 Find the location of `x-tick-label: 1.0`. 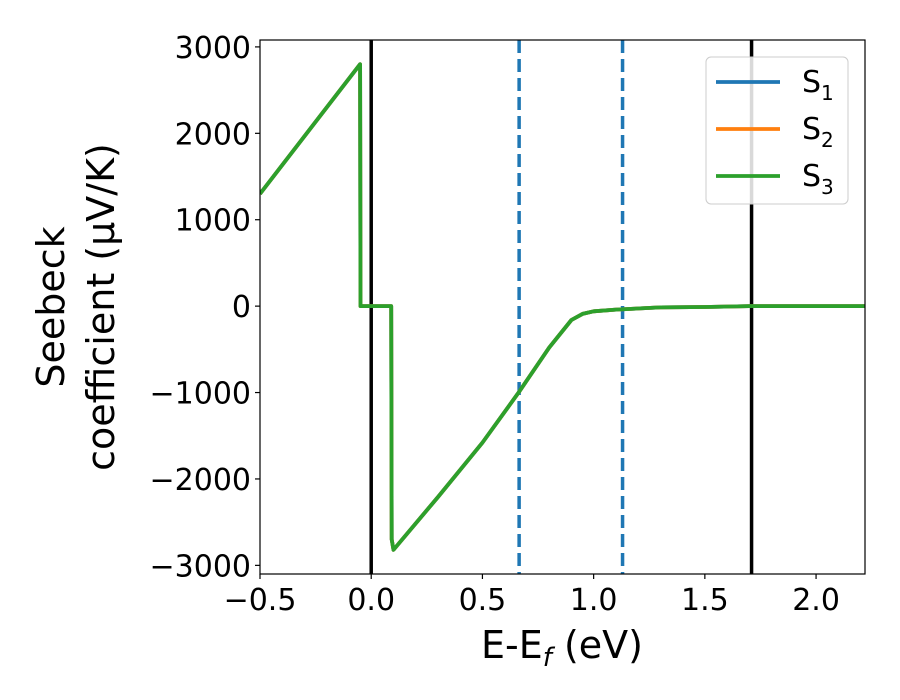

x-tick-label: 1.0 is located at coordinates (594, 600).